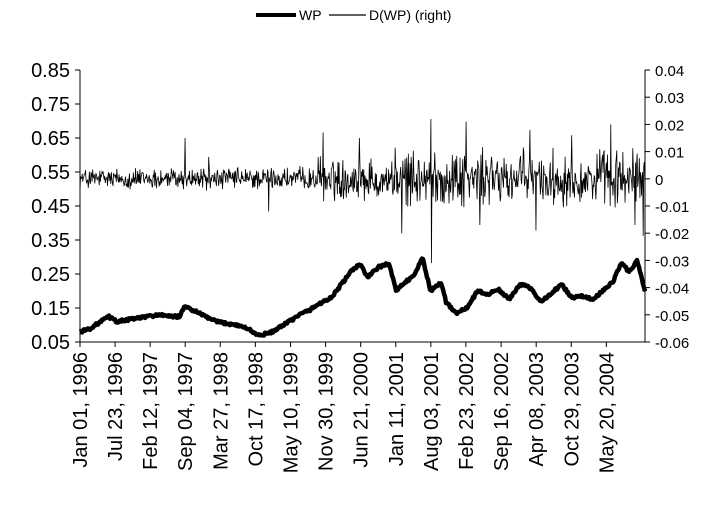 The height and width of the screenshot is (509, 711). What do you see at coordinates (256, 409) in the screenshot?
I see `x-tick-label: Oct 17, 1998` at bounding box center [256, 409].